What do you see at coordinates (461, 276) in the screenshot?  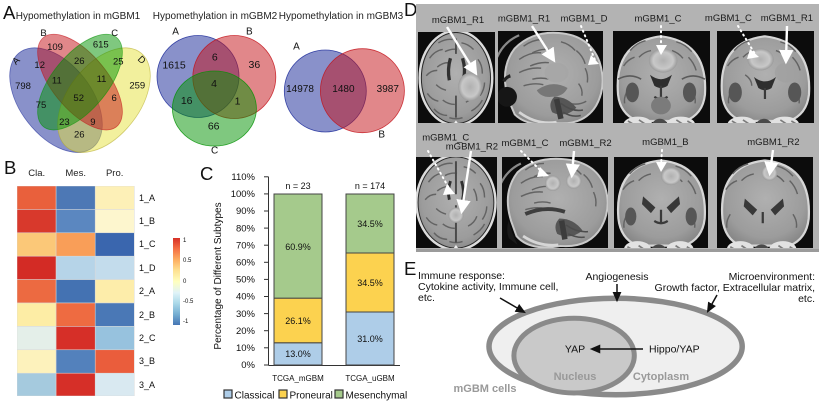 I see `svg-text: Immune response:` at bounding box center [461, 276].